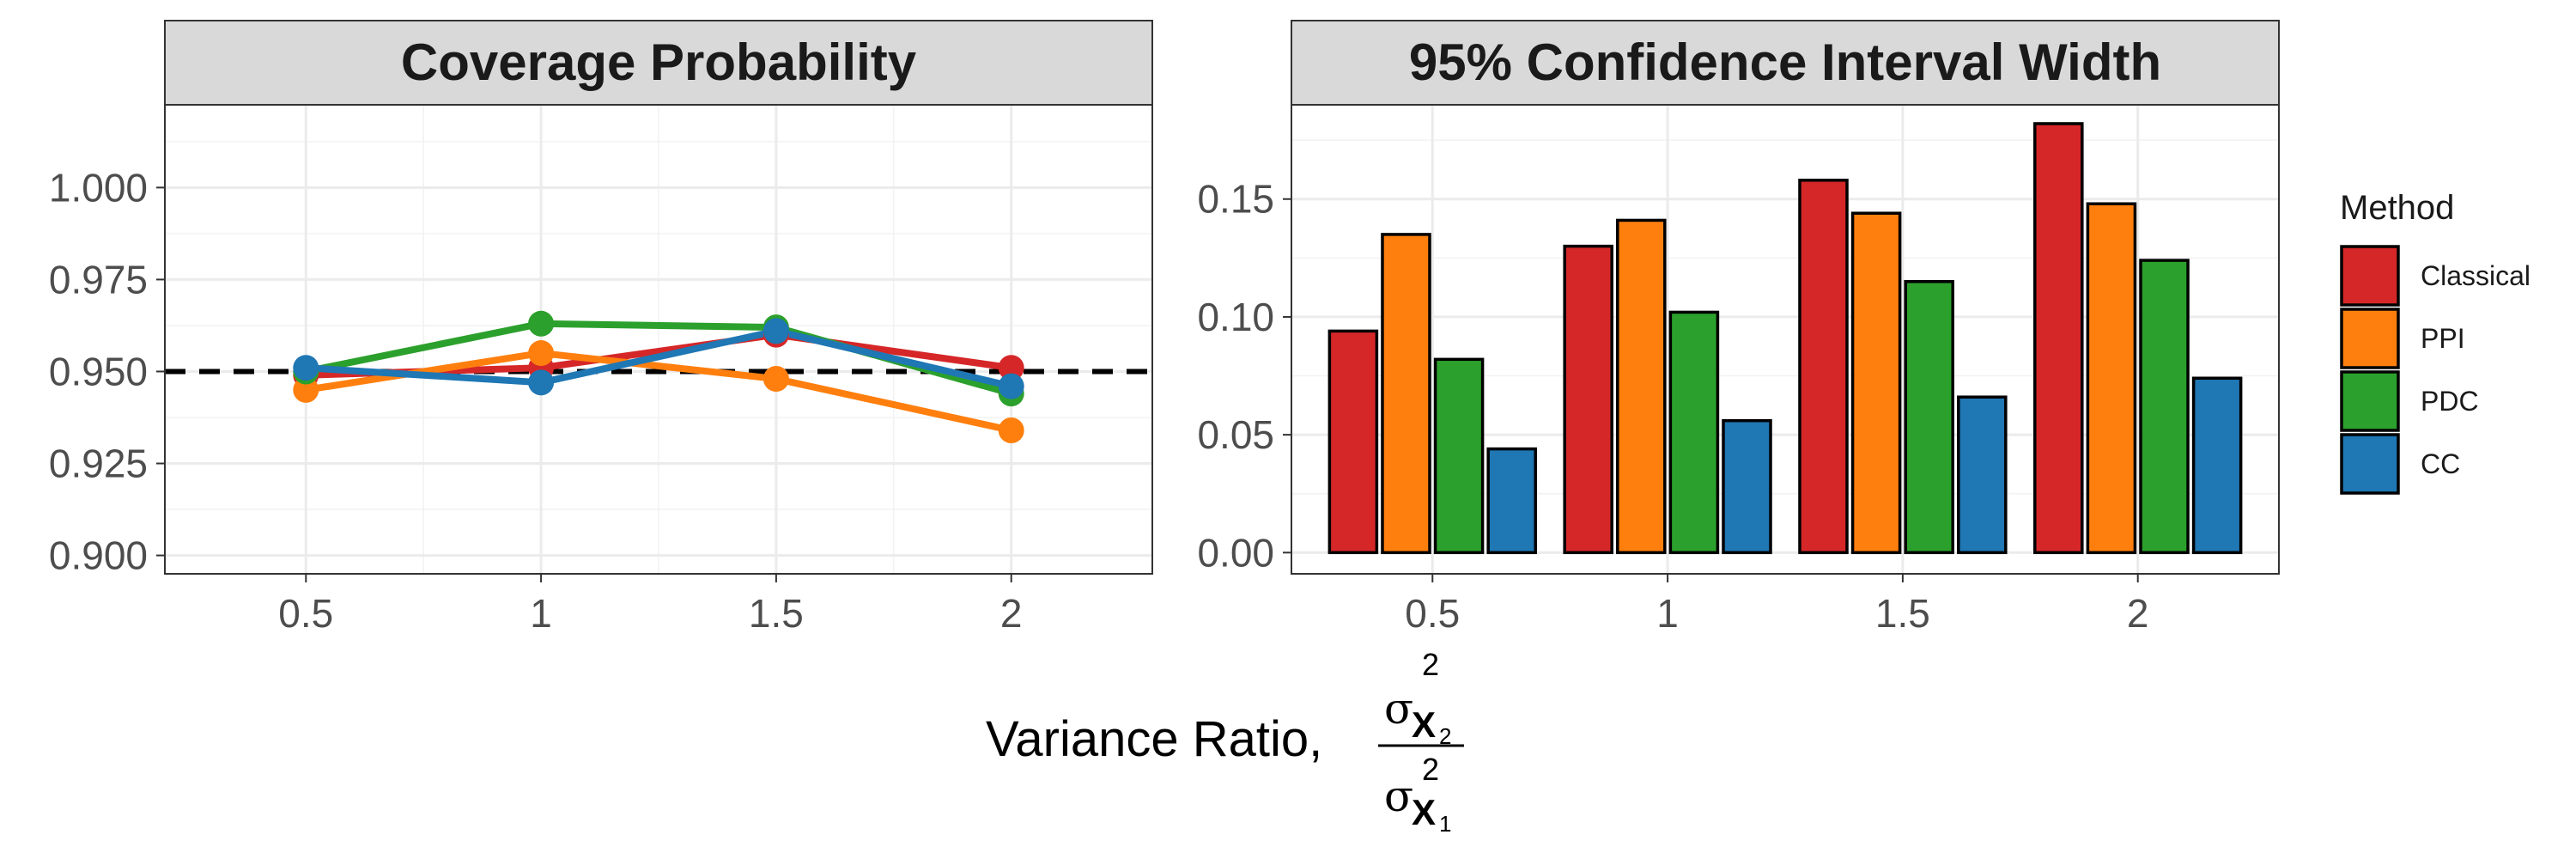 Image resolution: width=2576 pixels, height=859 pixels. Describe the element at coordinates (2397, 208) in the screenshot. I see `legend-title: Method` at that location.